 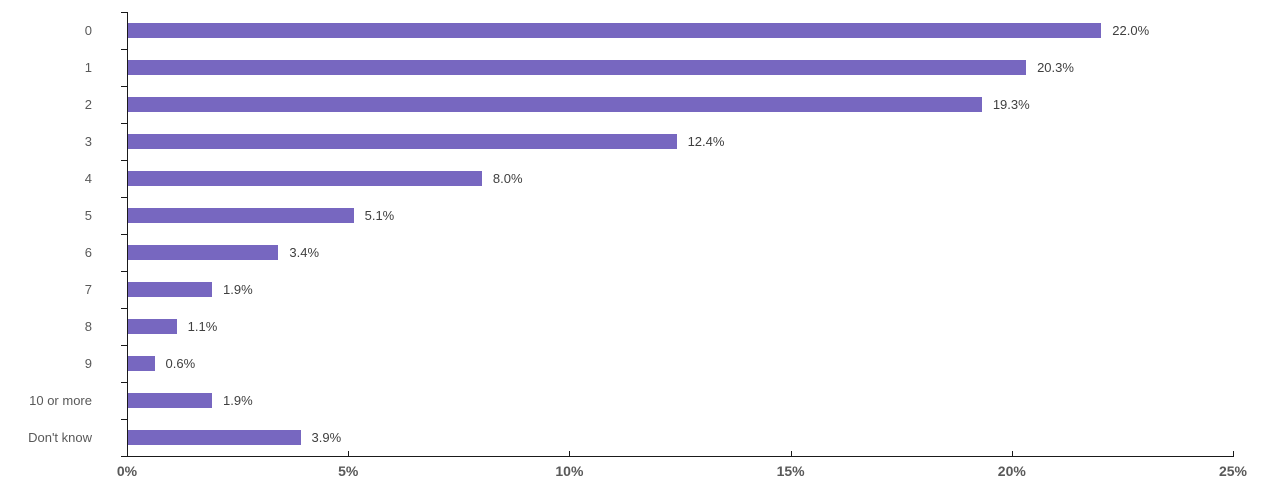 I want to click on category-label: Don't know, so click(x=60, y=437).